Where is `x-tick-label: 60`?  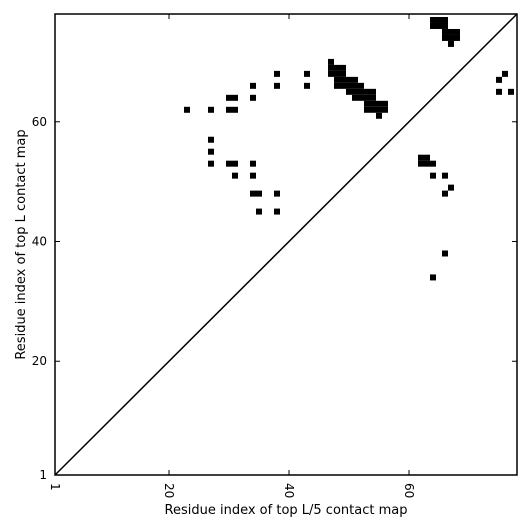
x-tick-label: 60 is located at coordinates (409, 490).